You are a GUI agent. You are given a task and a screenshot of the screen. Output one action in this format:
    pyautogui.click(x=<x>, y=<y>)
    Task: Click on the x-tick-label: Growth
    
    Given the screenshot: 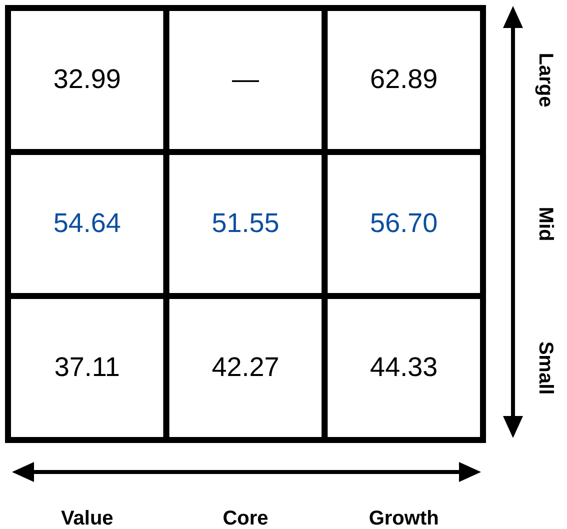 What is the action you would take?
    pyautogui.click(x=403, y=518)
    